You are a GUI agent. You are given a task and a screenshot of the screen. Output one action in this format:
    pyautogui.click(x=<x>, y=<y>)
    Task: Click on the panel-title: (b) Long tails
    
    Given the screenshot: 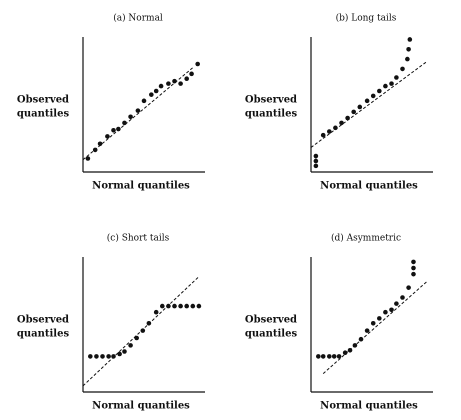 What is the action you would take?
    pyautogui.click(x=366, y=18)
    